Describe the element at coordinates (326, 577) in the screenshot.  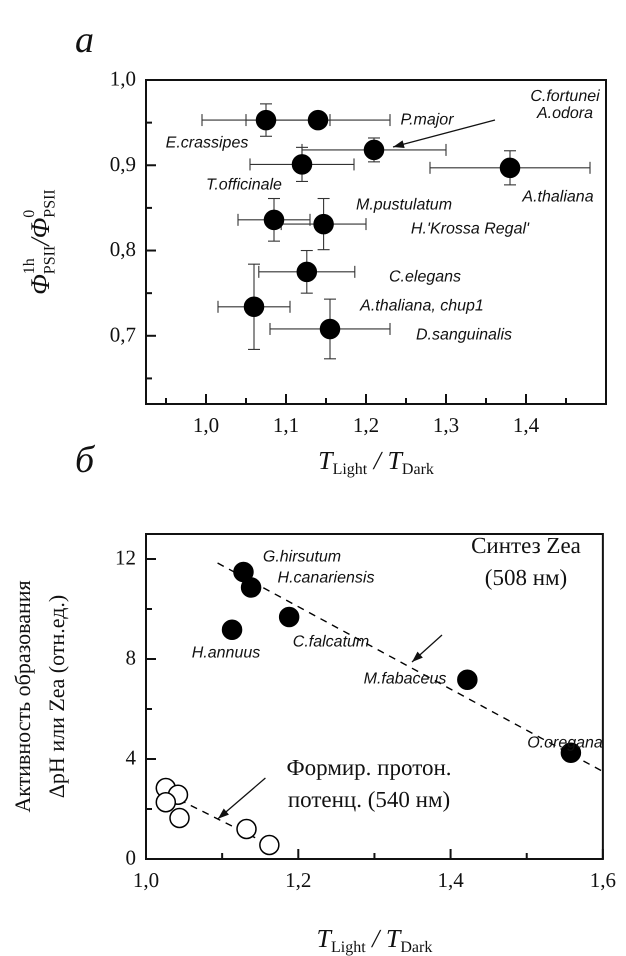
I see `annotation: H.canariensis` at that location.